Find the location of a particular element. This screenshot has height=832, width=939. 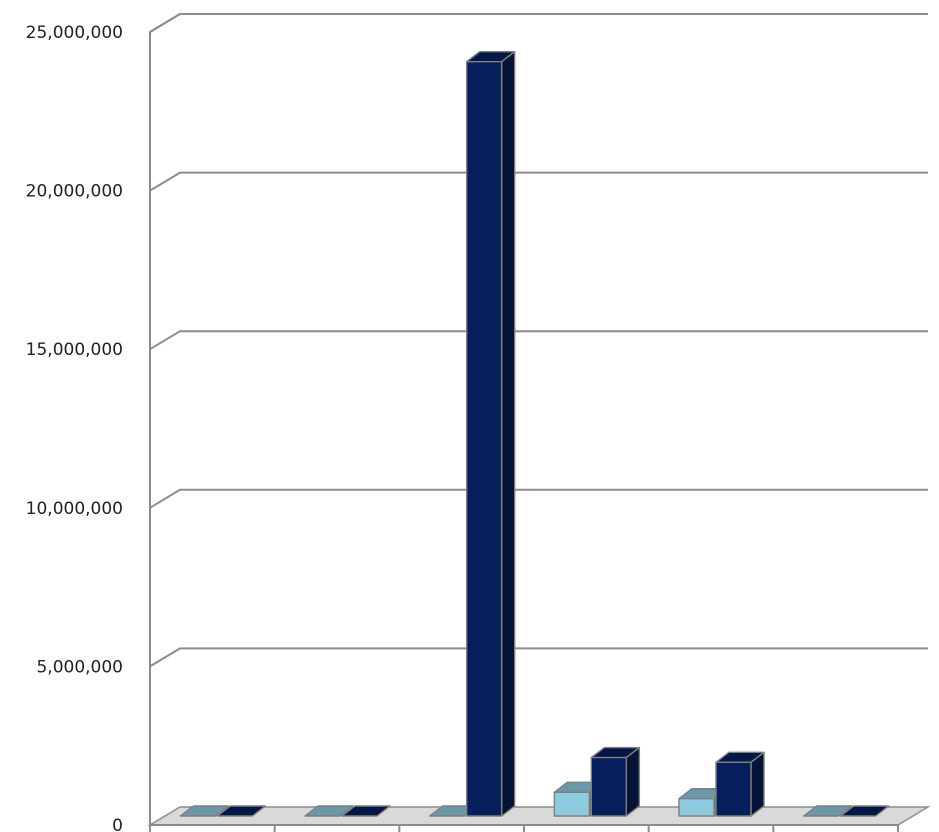

y-tick-label: 25,000,000 is located at coordinates (74, 33).